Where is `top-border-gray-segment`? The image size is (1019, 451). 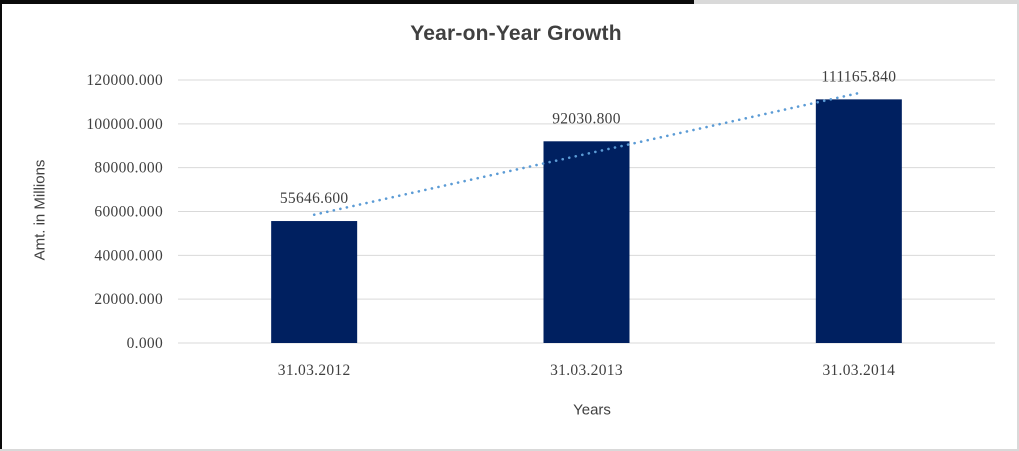 top-border-gray-segment is located at coordinates (856, 2).